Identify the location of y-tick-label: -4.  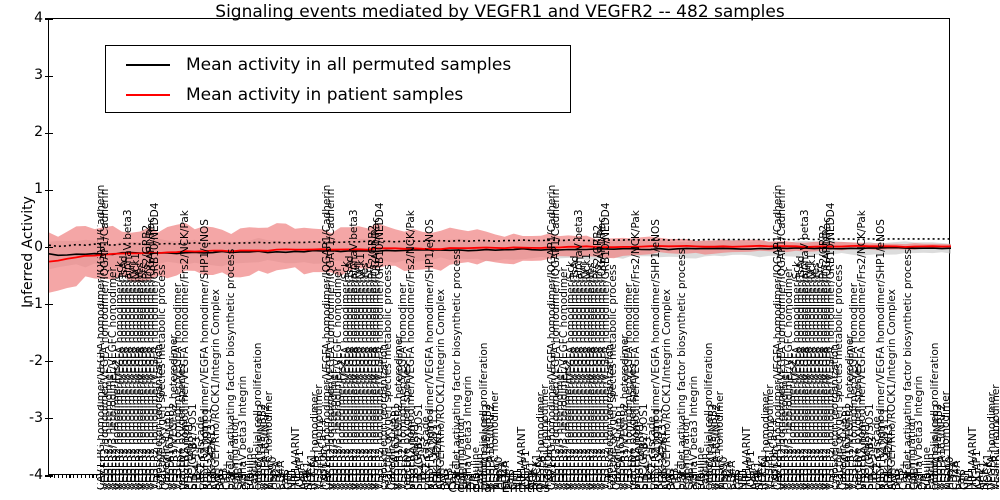
(36, 475).